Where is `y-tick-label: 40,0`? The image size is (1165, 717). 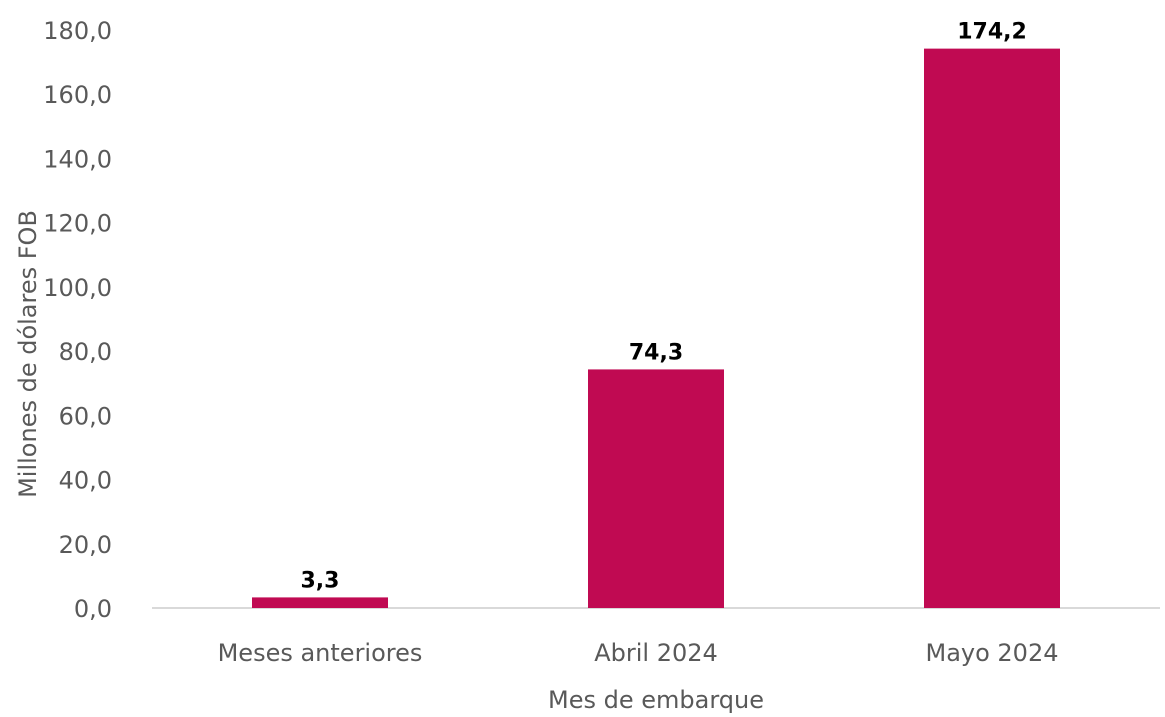
y-tick-label: 40,0 is located at coordinates (85, 481).